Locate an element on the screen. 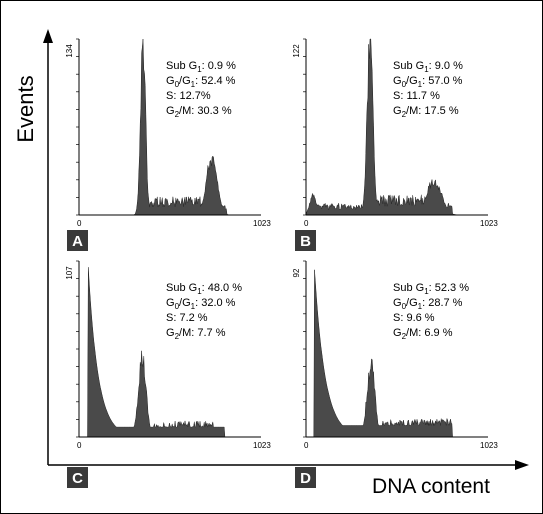 The image size is (543, 514). panel-badge-label: D is located at coordinates (305, 478).